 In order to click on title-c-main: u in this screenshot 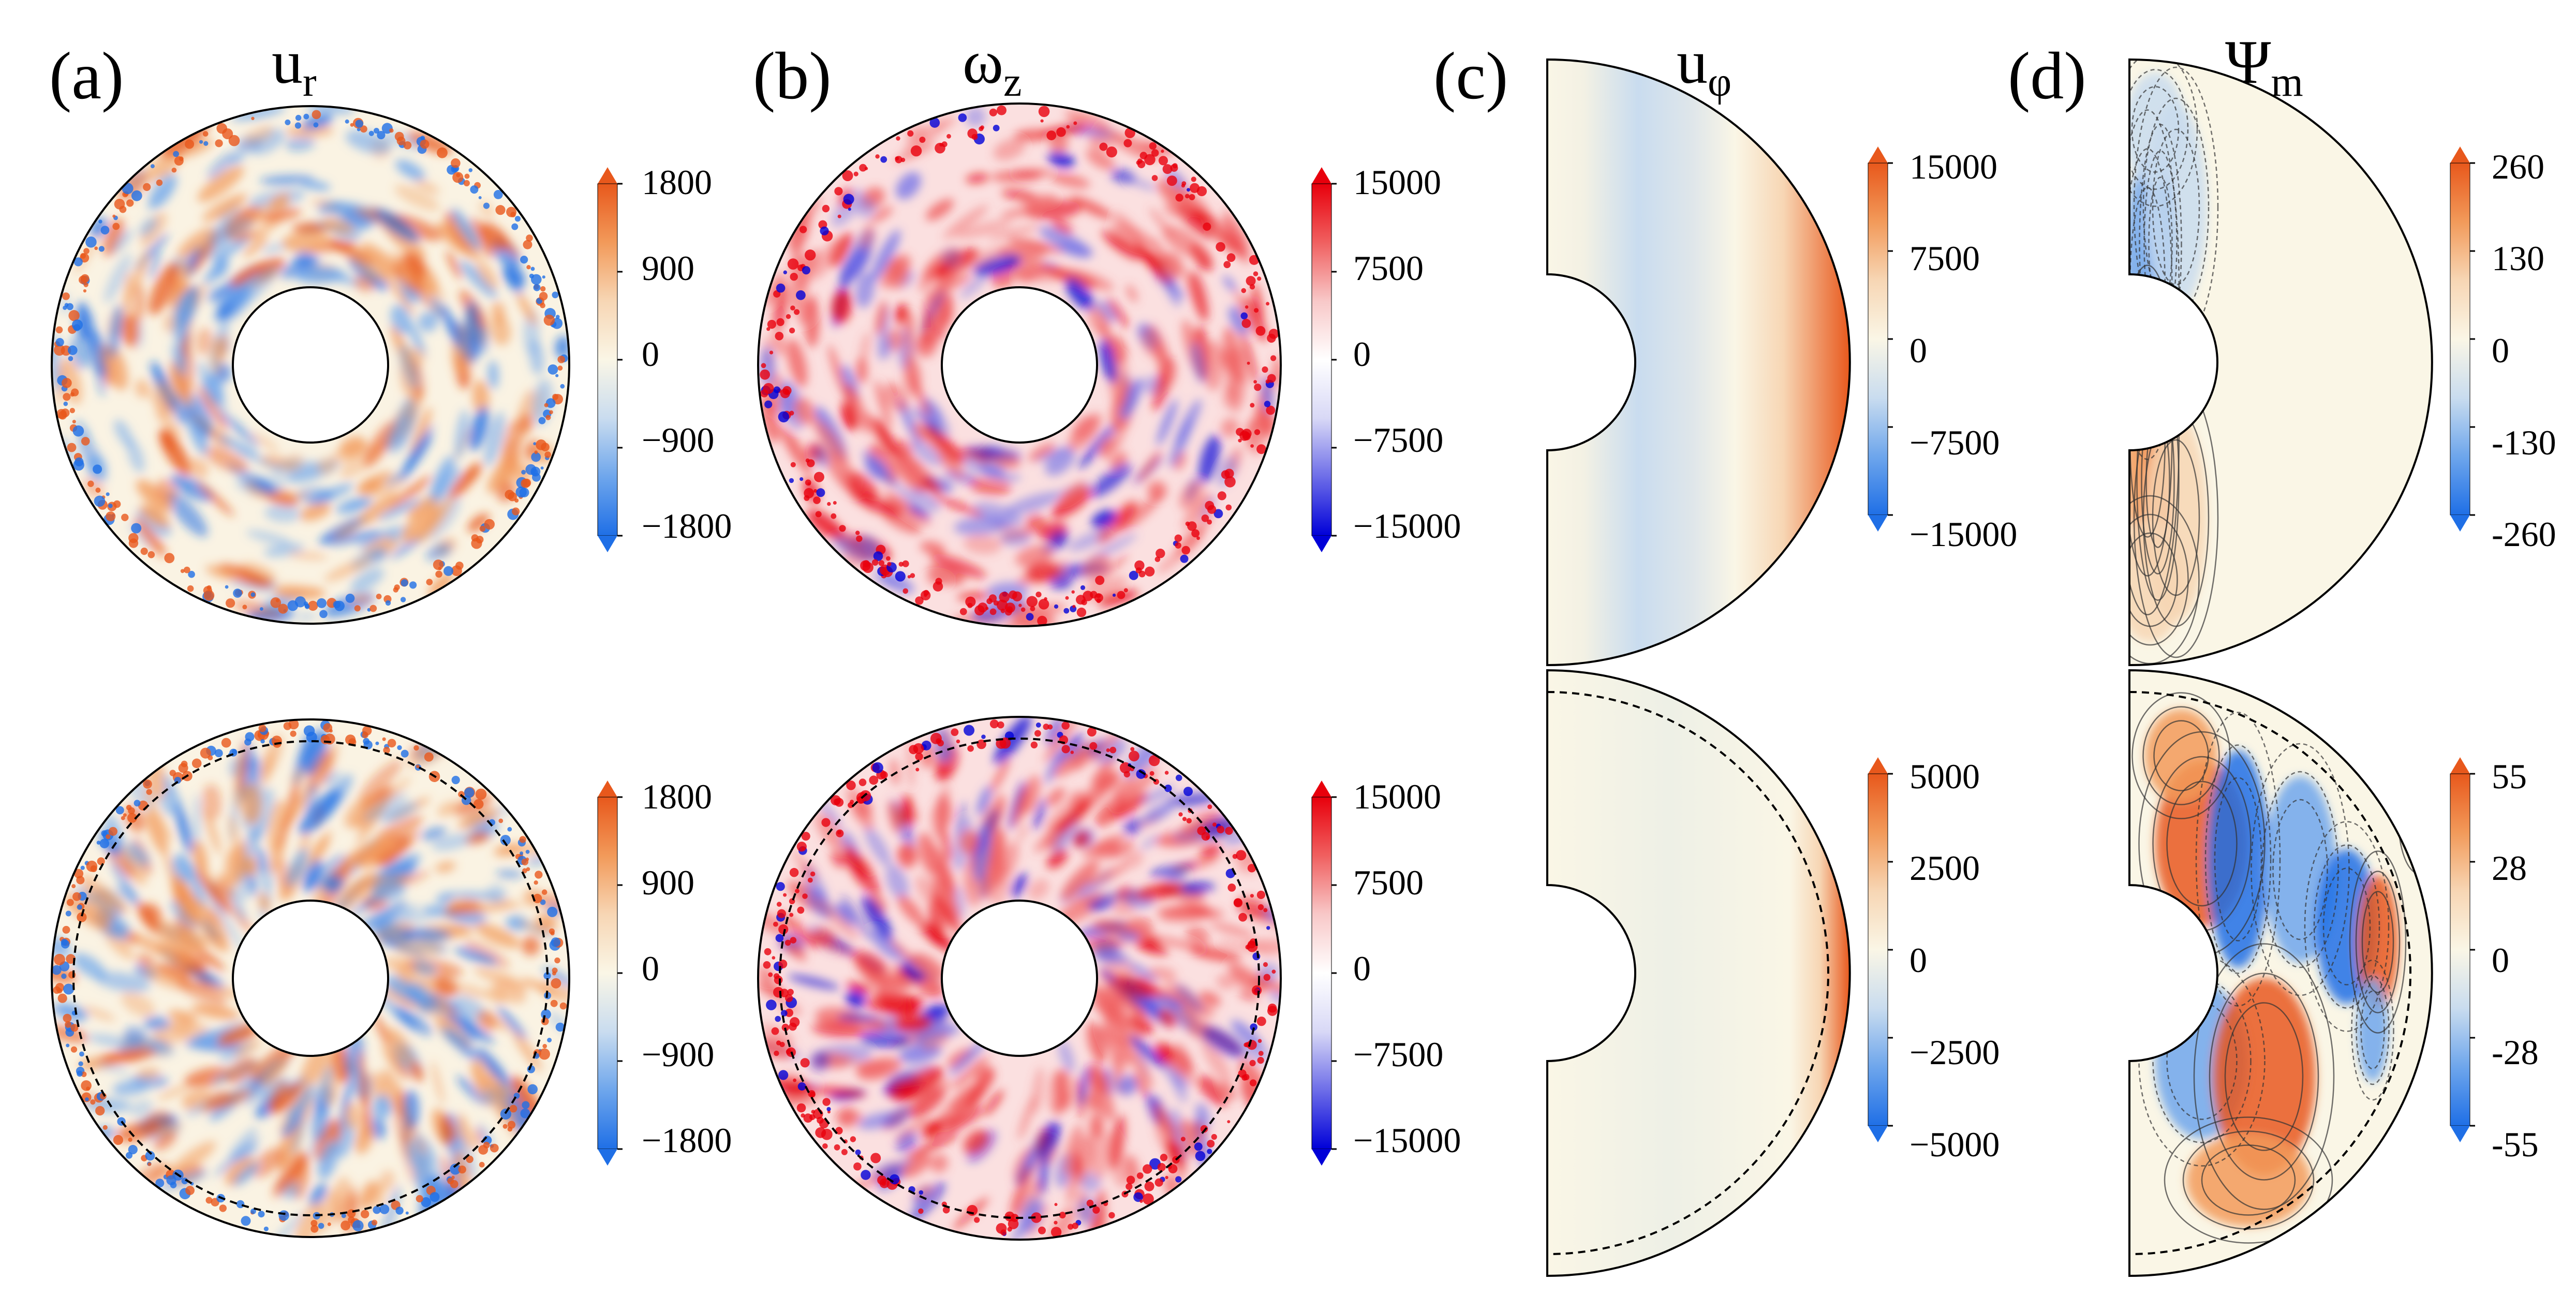, I will do `click(1692, 61)`.